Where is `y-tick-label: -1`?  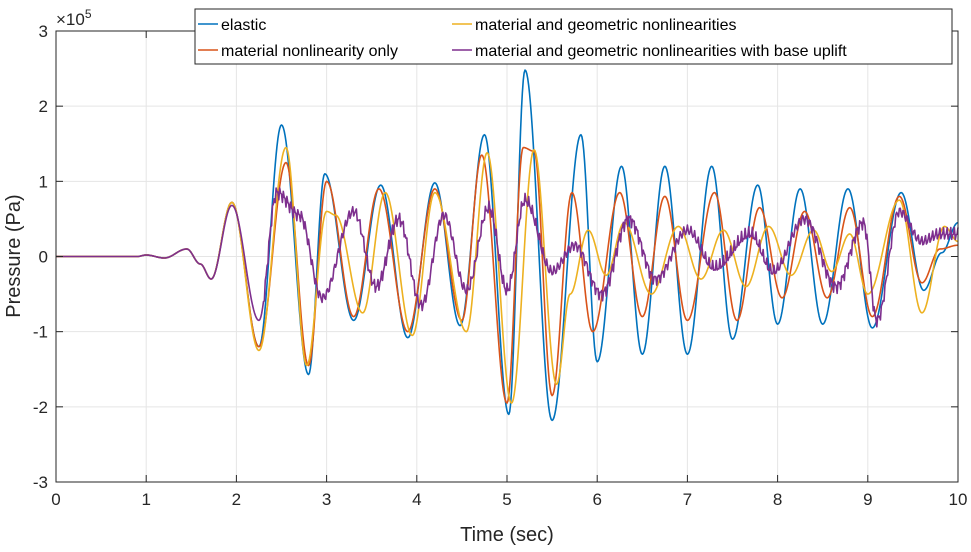 y-tick-label: -1 is located at coordinates (40, 332).